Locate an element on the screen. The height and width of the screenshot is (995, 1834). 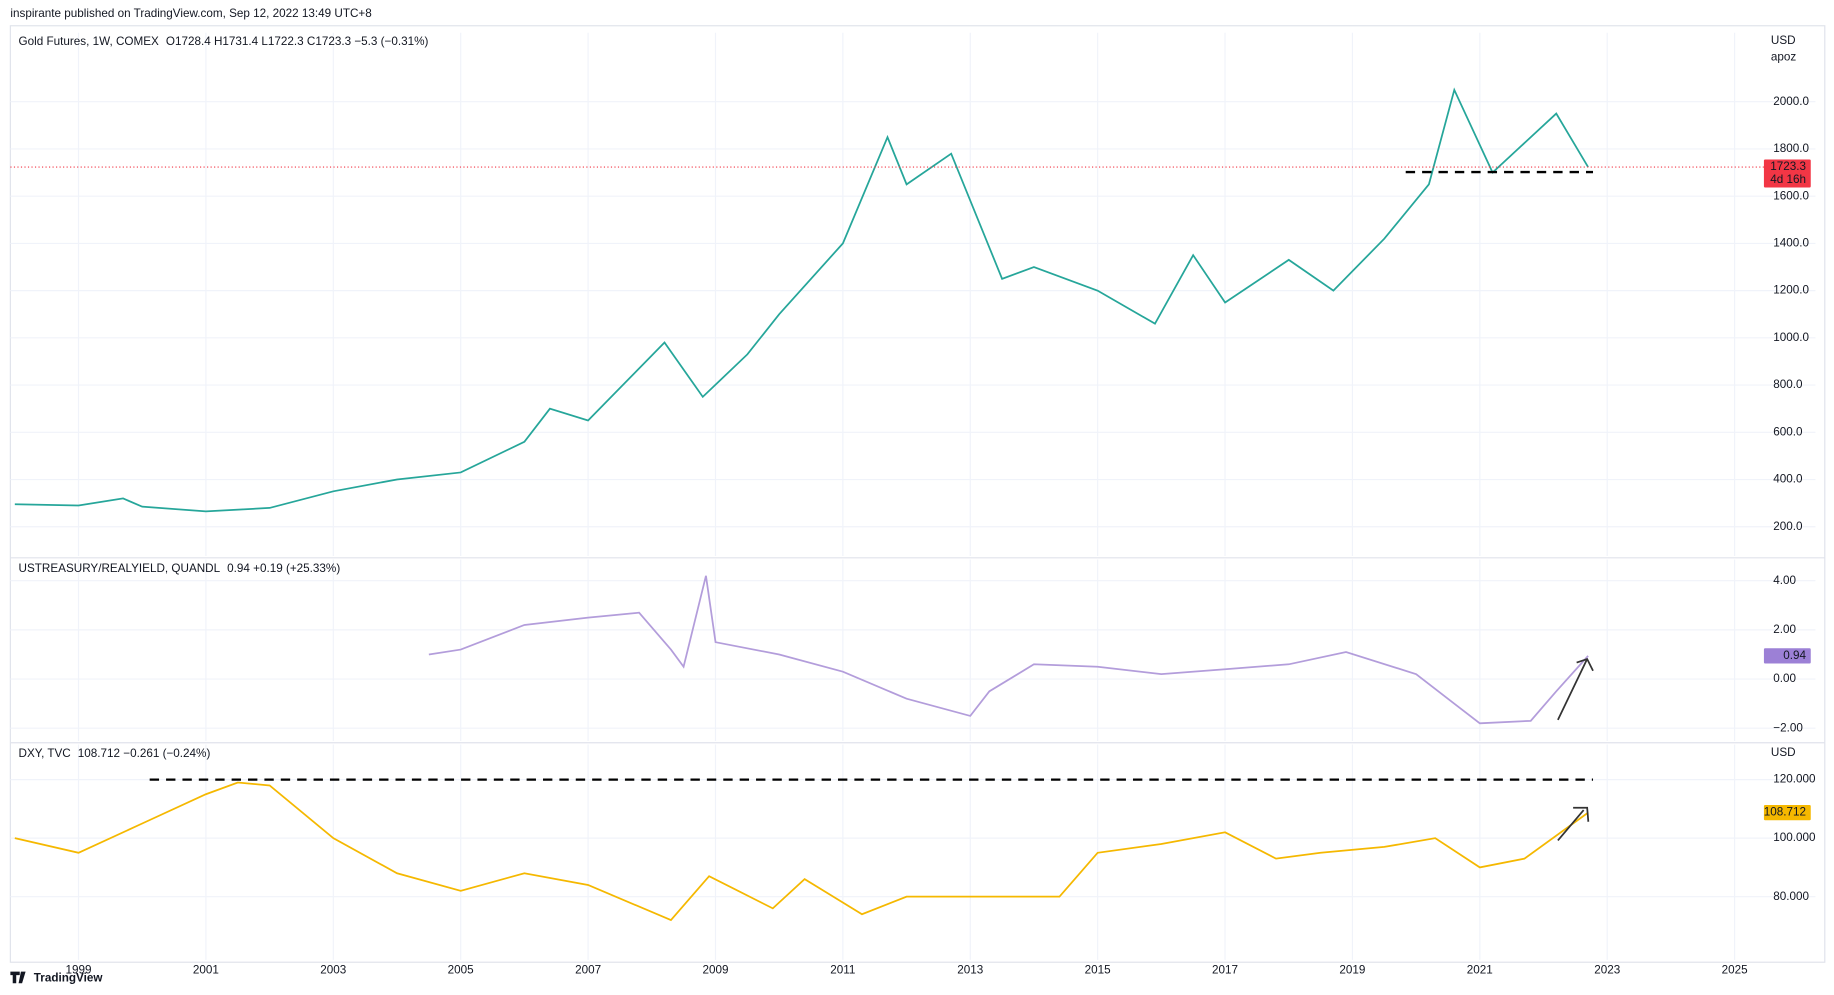
last-value-label: 1723.3 is located at coordinates (1788, 166).